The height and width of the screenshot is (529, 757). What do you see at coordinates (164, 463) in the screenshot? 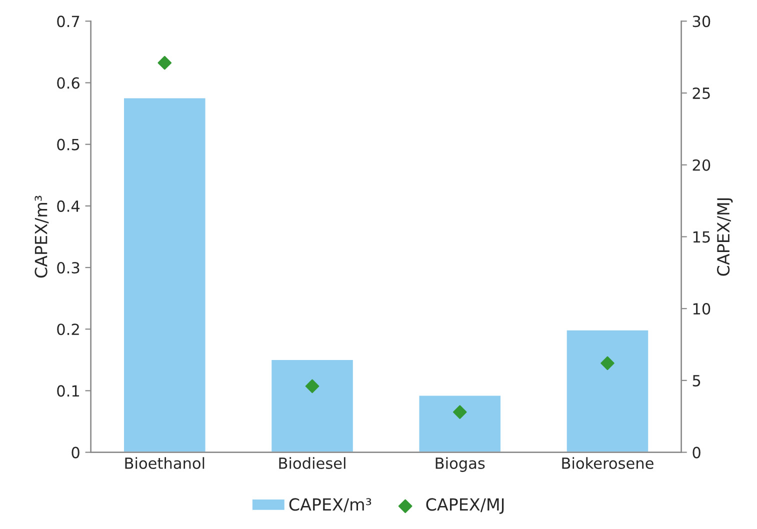
I see `x-tick-label: Bioethanol` at bounding box center [164, 463].